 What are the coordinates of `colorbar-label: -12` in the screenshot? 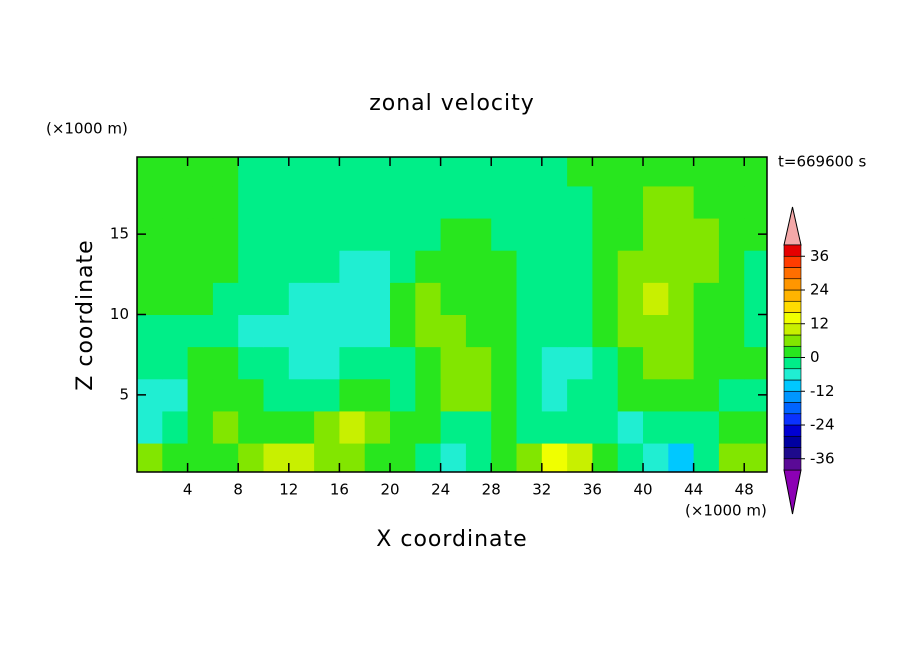 It's located at (822, 391).